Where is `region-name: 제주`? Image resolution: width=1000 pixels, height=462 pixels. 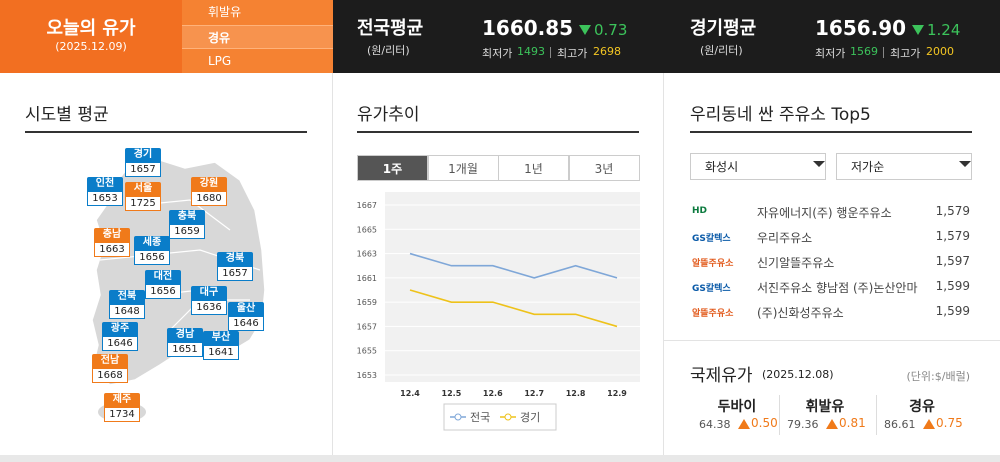 region-name: 제주 is located at coordinates (122, 400).